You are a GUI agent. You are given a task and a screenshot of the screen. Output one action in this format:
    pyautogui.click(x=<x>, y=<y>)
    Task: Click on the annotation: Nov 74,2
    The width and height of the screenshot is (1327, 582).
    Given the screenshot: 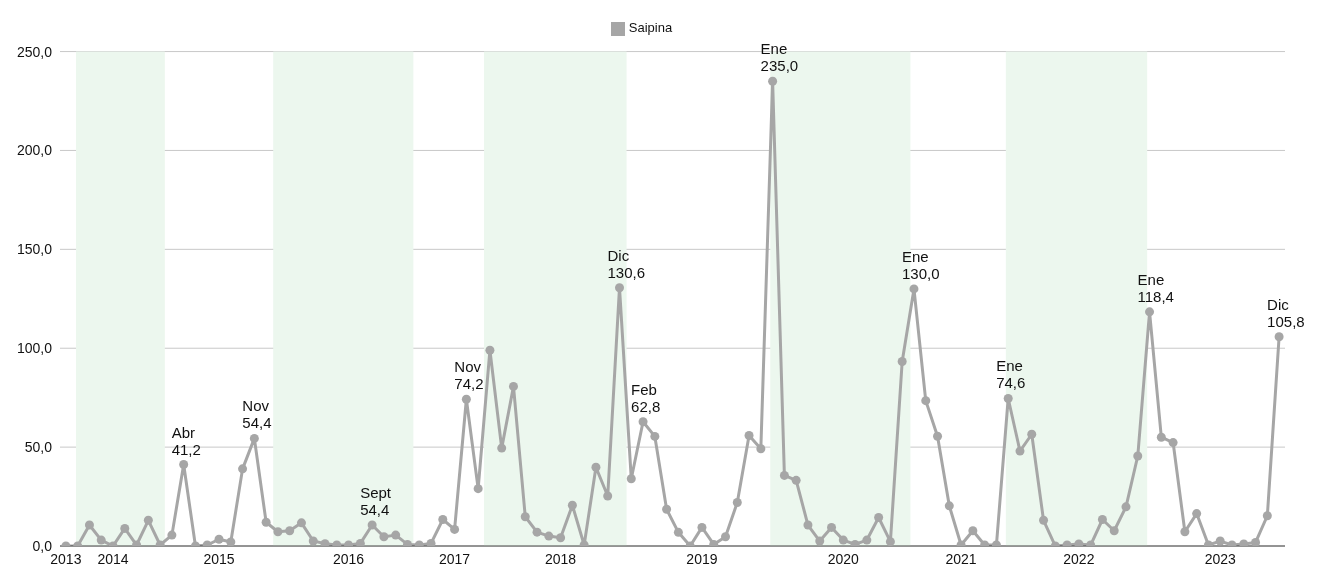 What is the action you would take?
    pyautogui.click(x=469, y=375)
    